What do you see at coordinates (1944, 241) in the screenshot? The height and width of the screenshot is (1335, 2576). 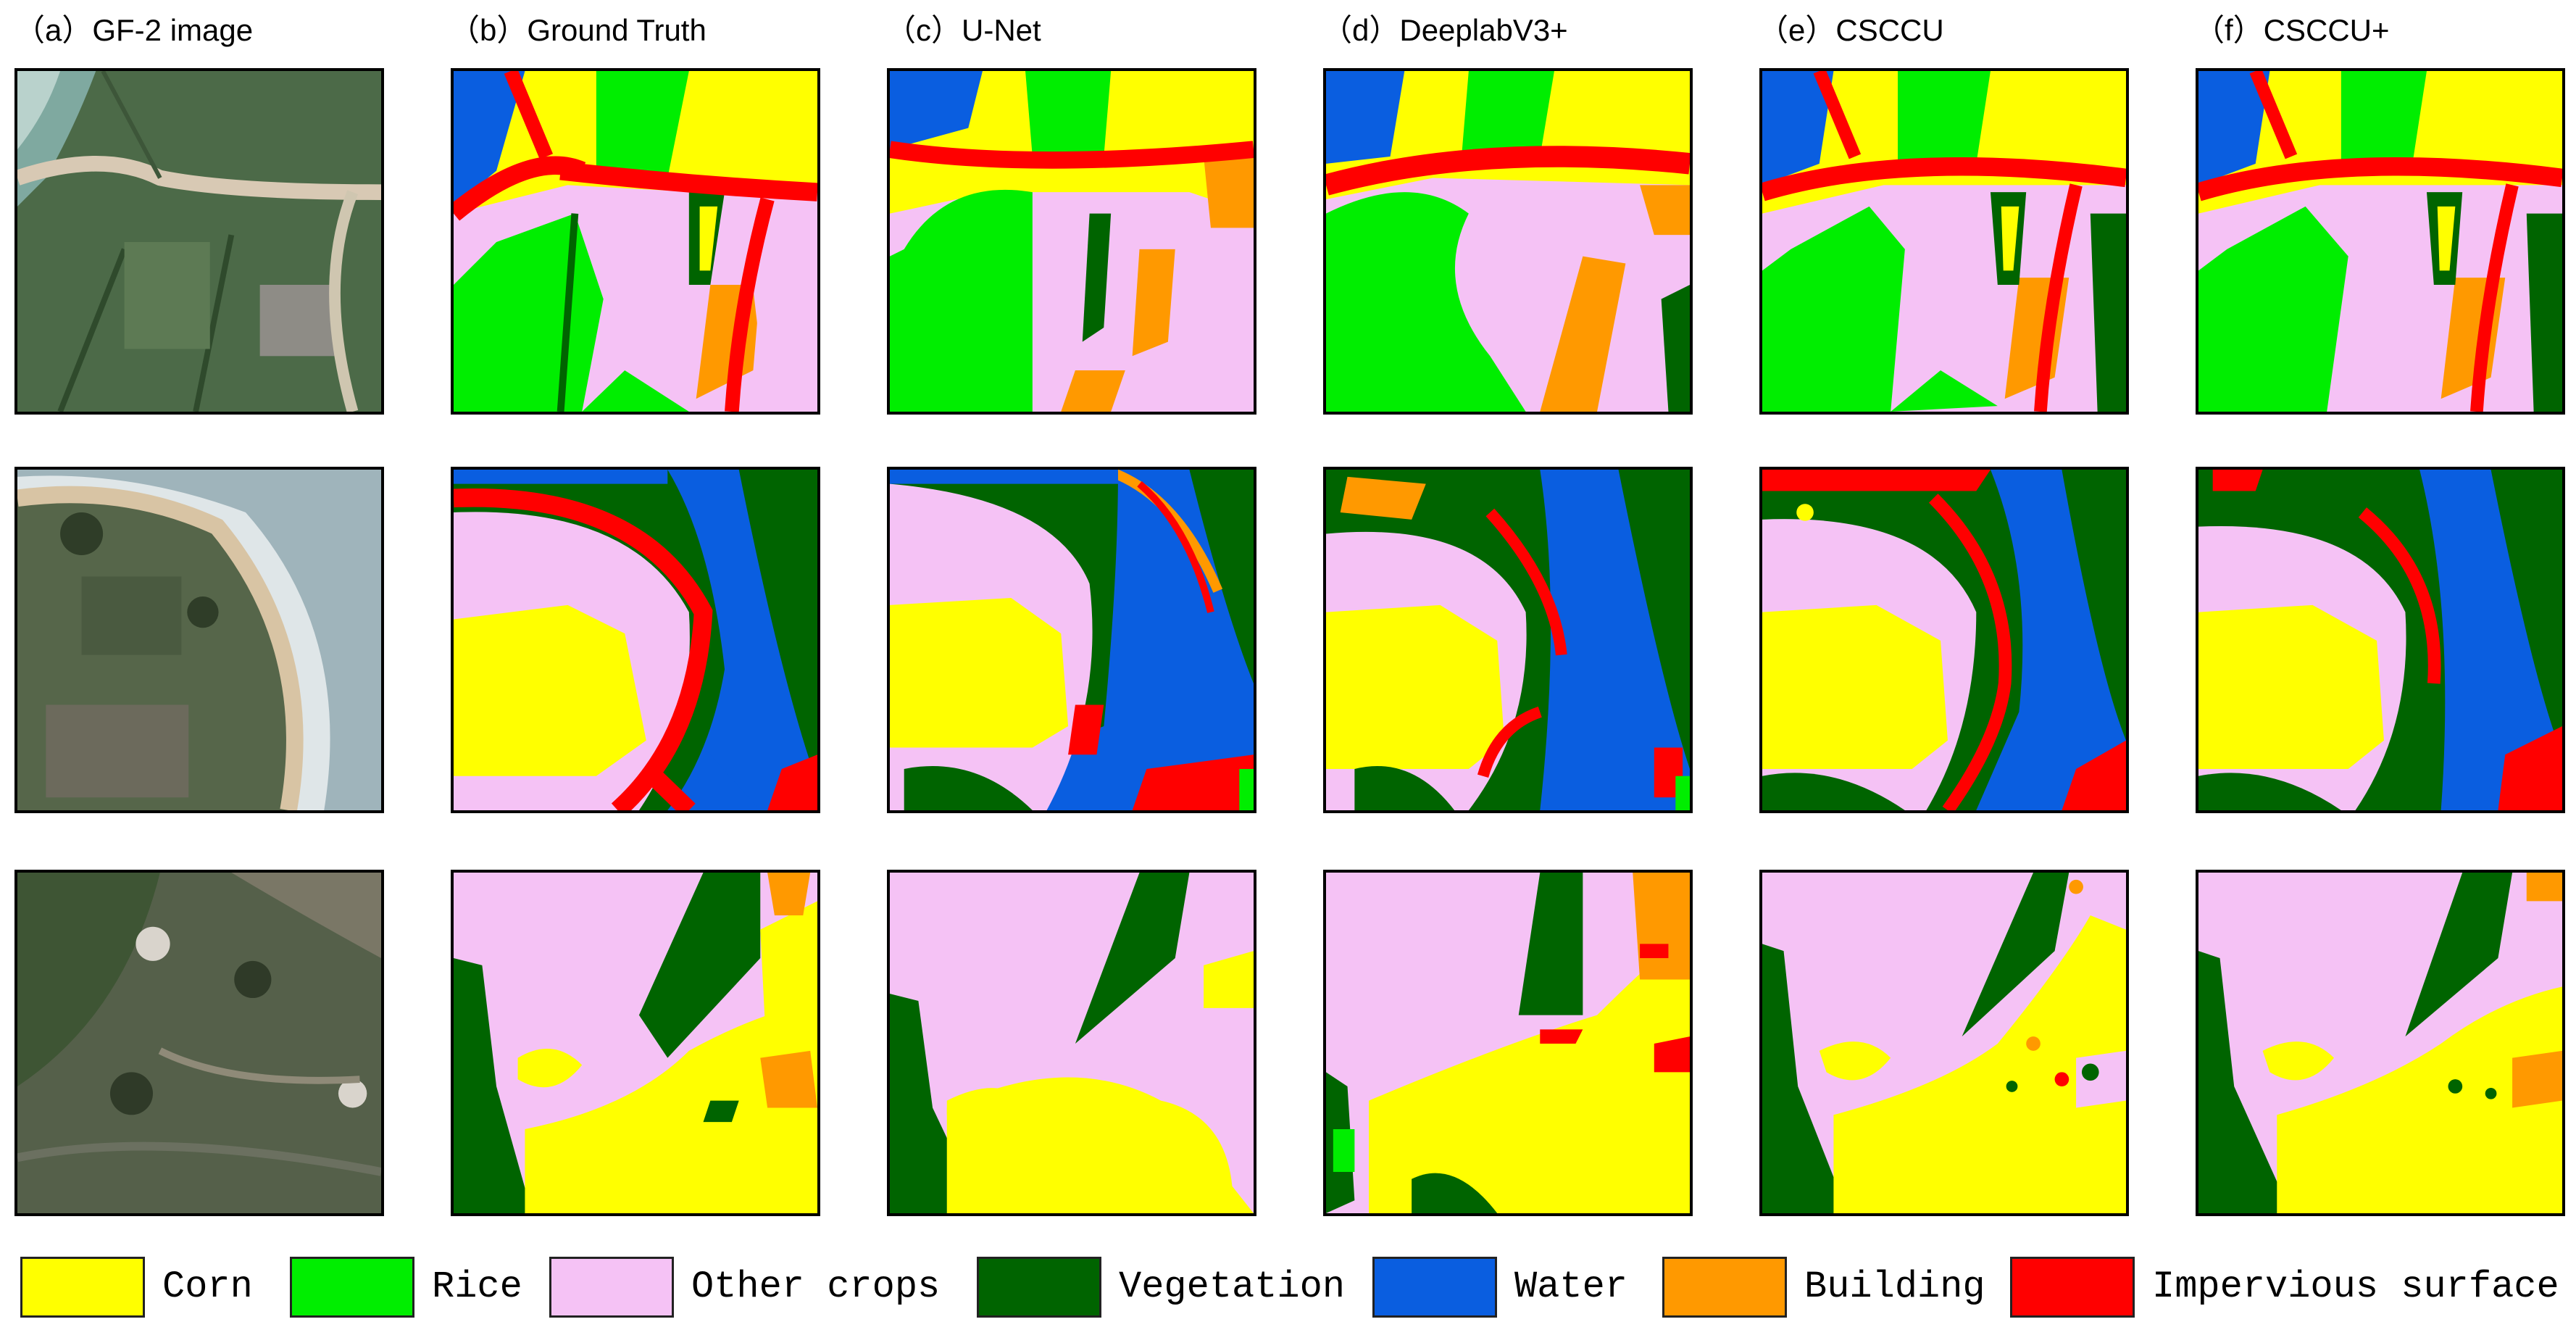 I see `panel-row1-csccu` at bounding box center [1944, 241].